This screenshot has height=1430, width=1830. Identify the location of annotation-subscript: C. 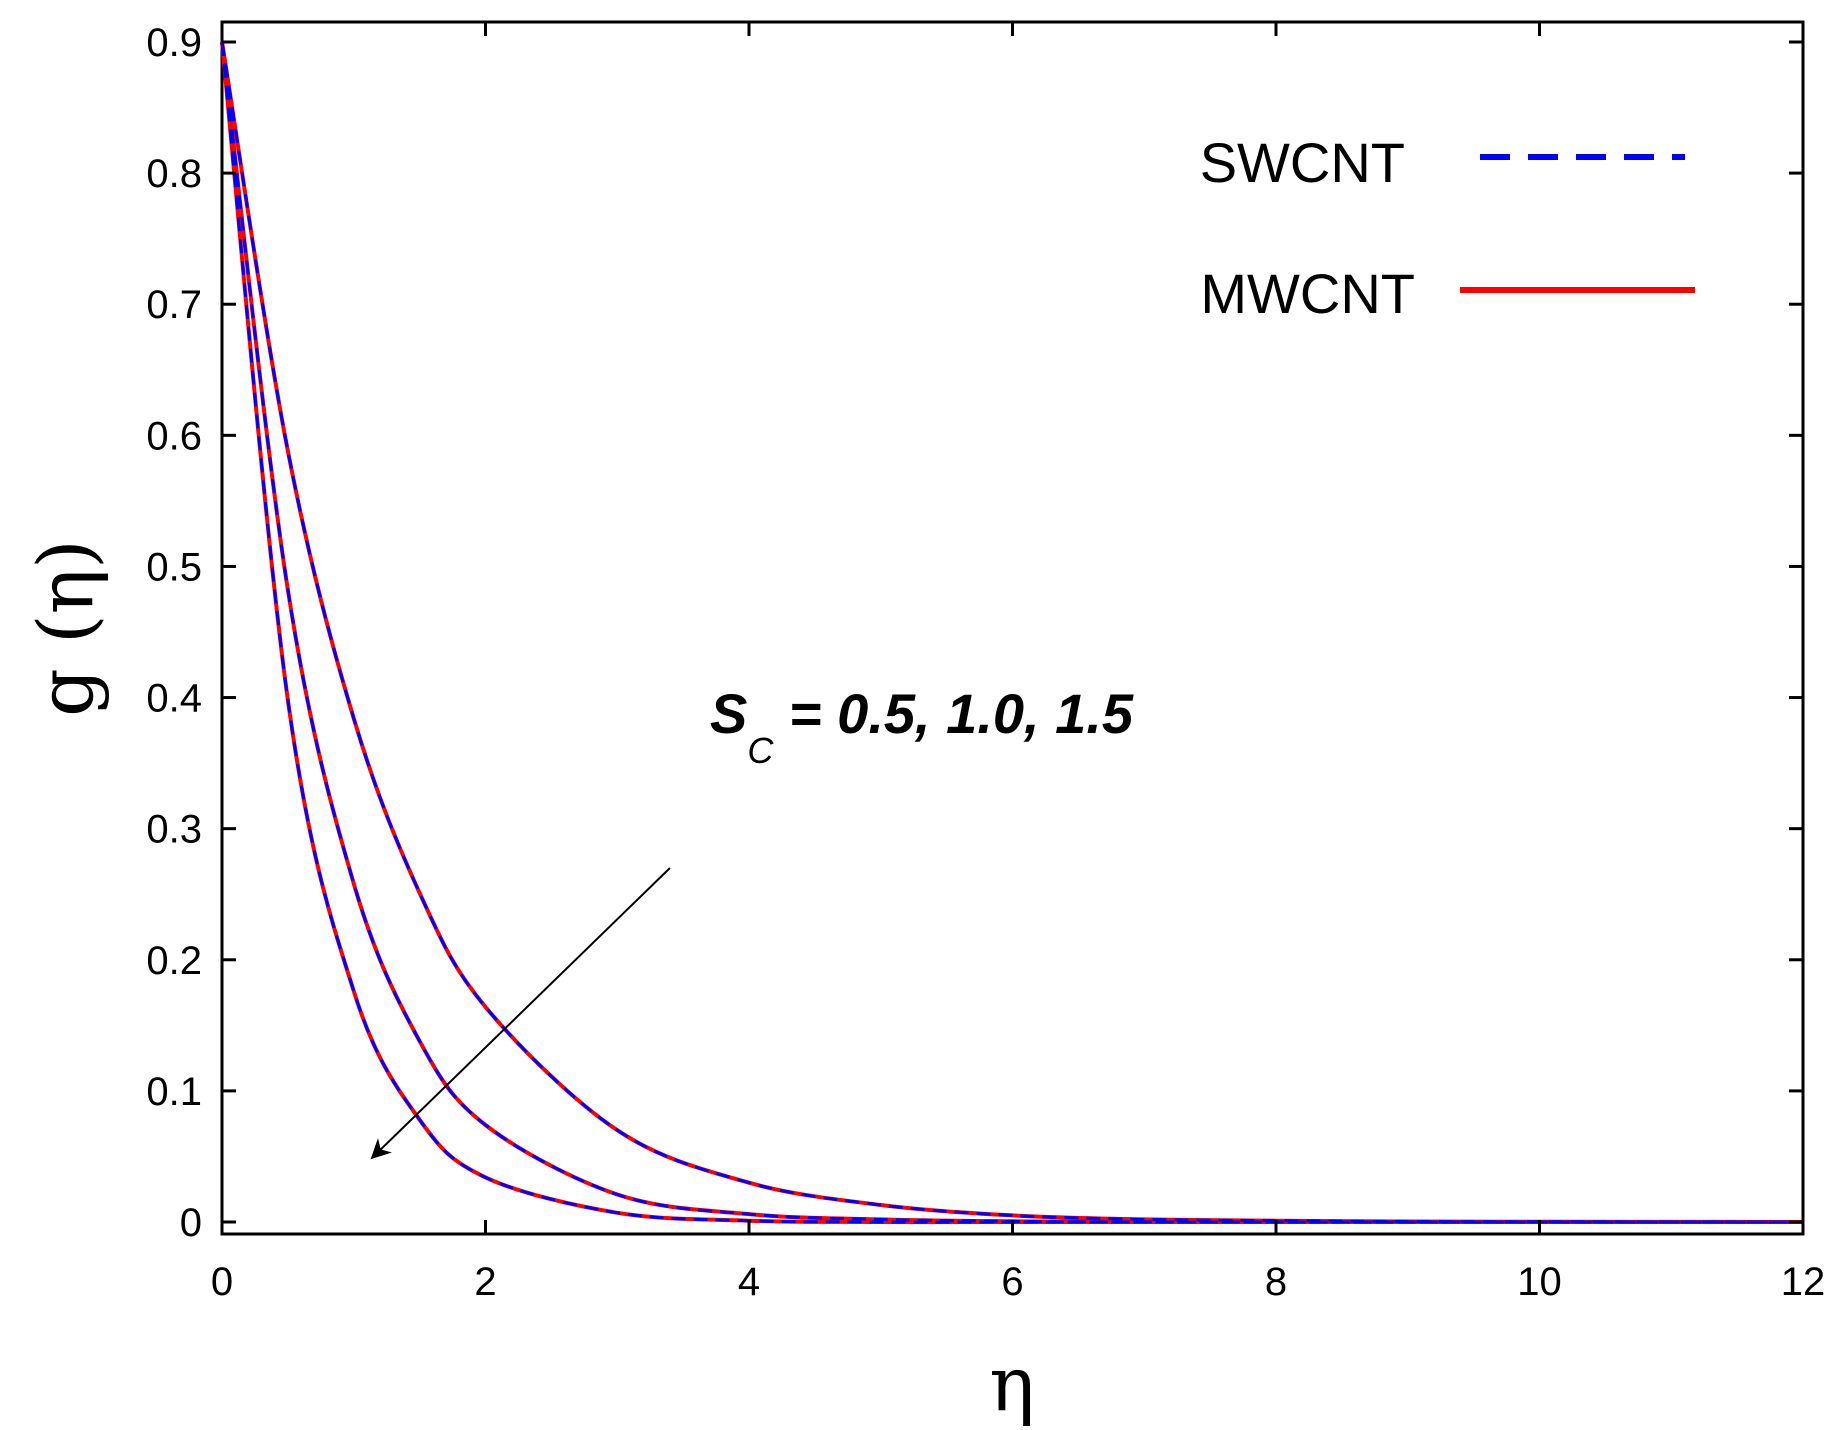
(760, 750).